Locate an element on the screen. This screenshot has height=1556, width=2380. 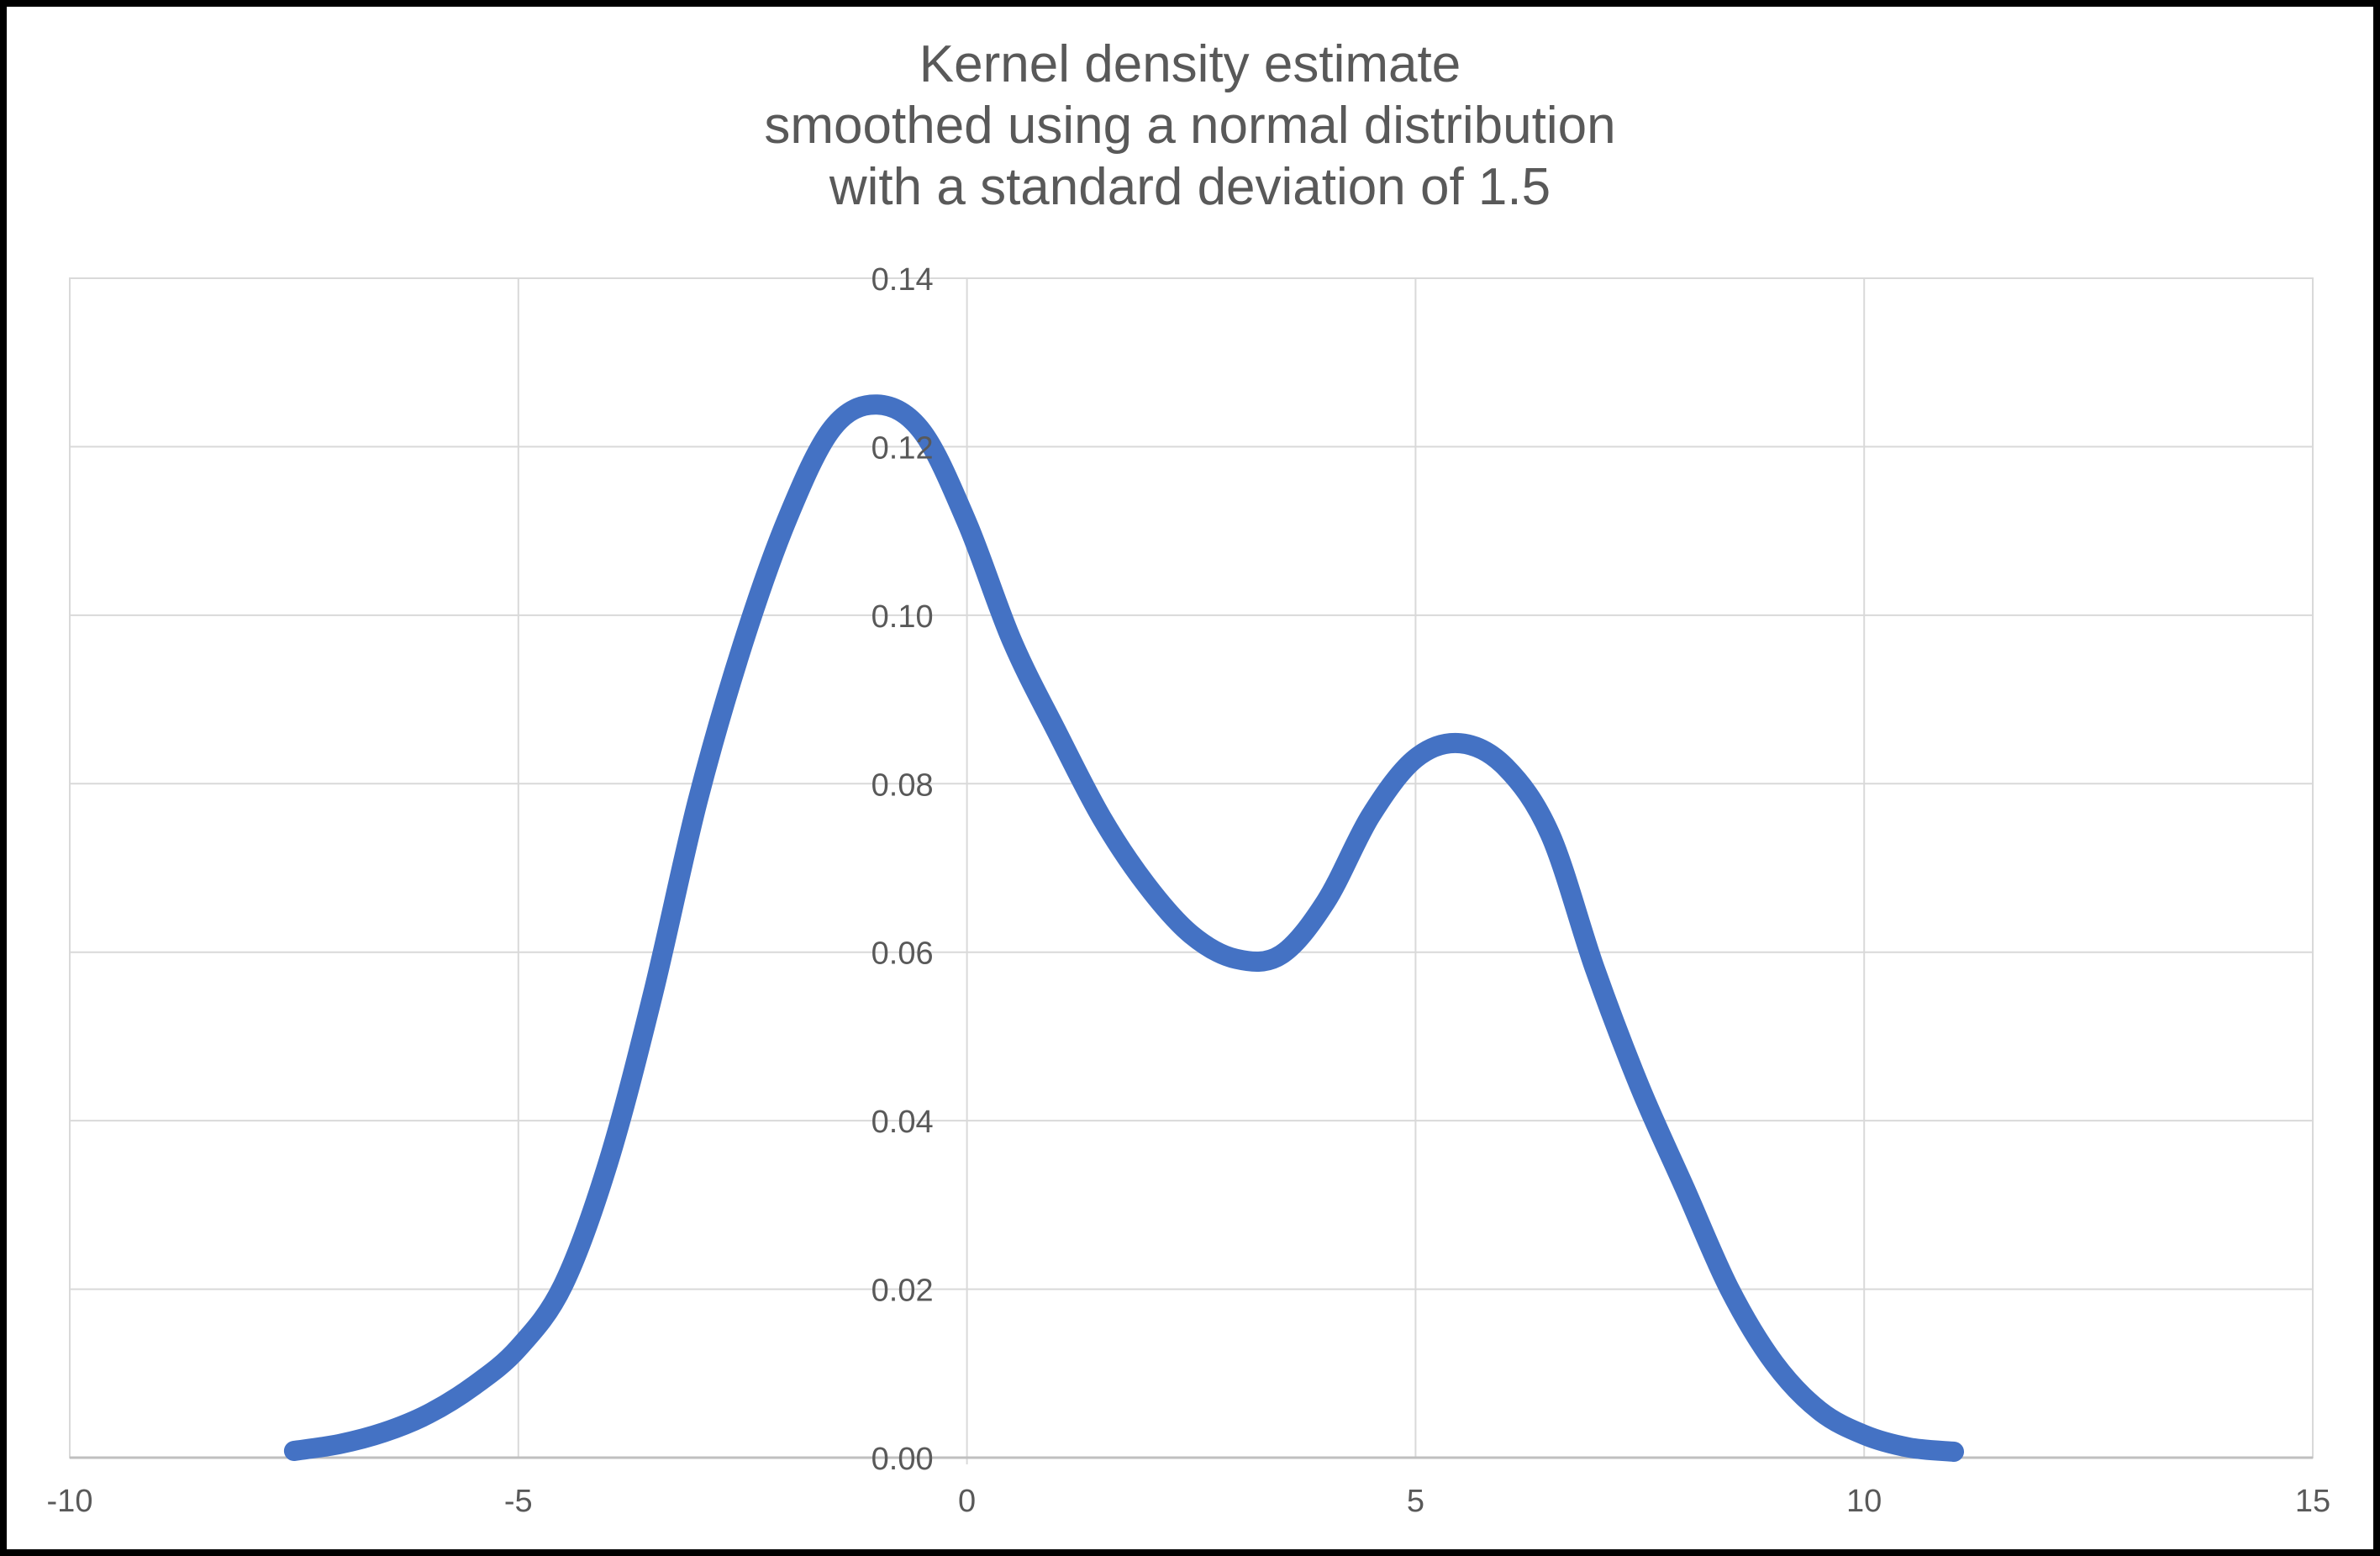
chart-title-line-1: Kernel density estimate is located at coordinates (1190, 64).